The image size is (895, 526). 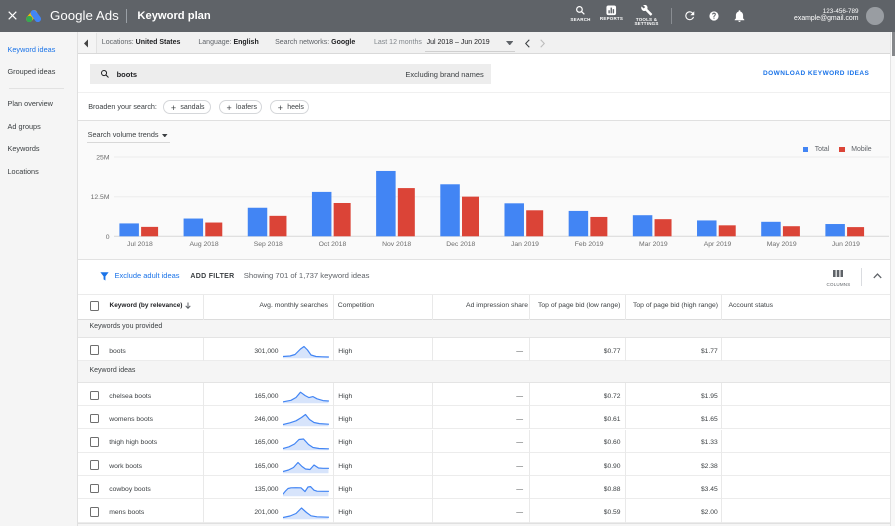 I want to click on svg-text: Dec 2018, so click(x=460, y=244).